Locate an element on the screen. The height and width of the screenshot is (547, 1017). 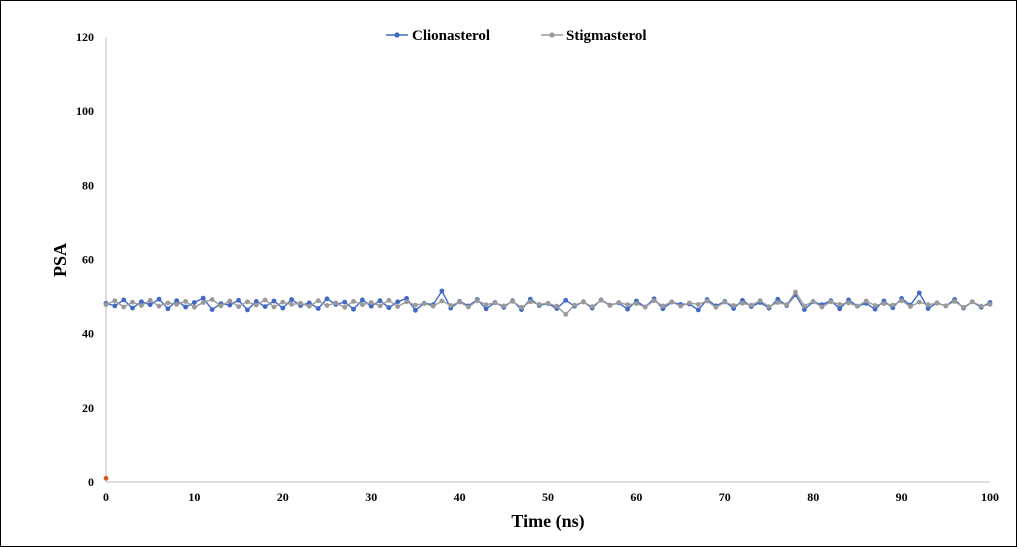
x-tick-labels: 0 10 20 30 40 50 60 70 80 90 100 is located at coordinates (551, 497).